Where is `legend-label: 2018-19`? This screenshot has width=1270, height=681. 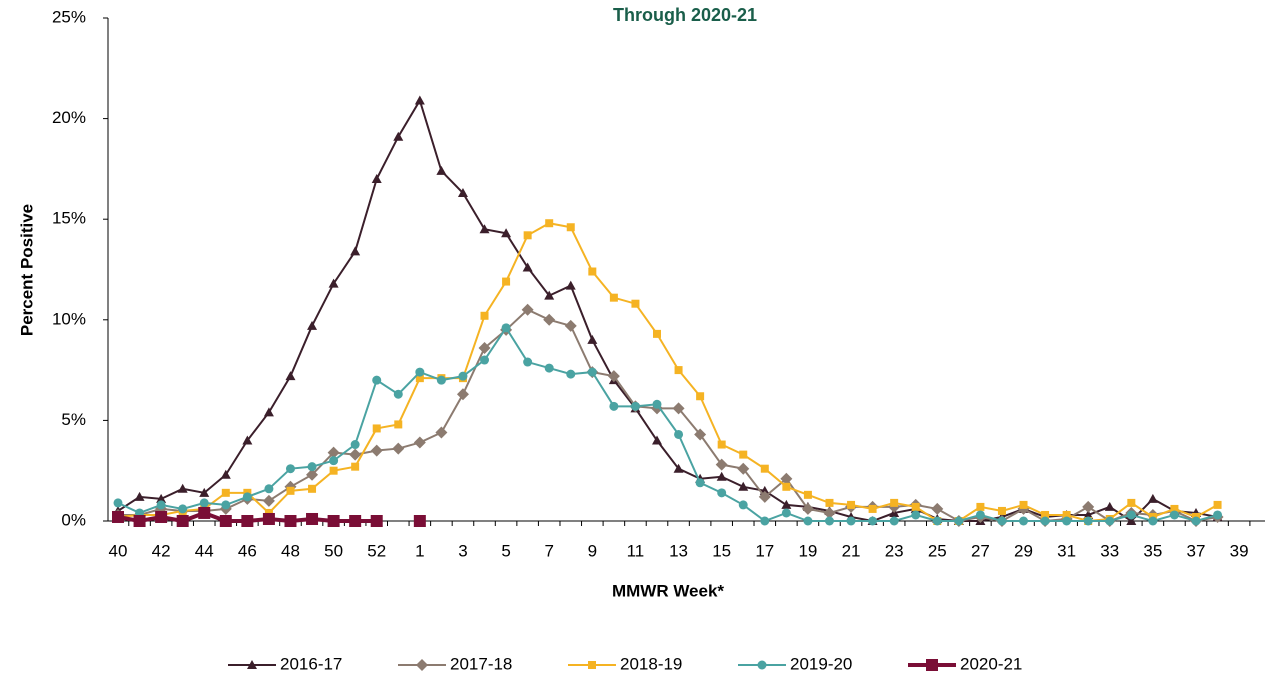 legend-label: 2018-19 is located at coordinates (651, 663).